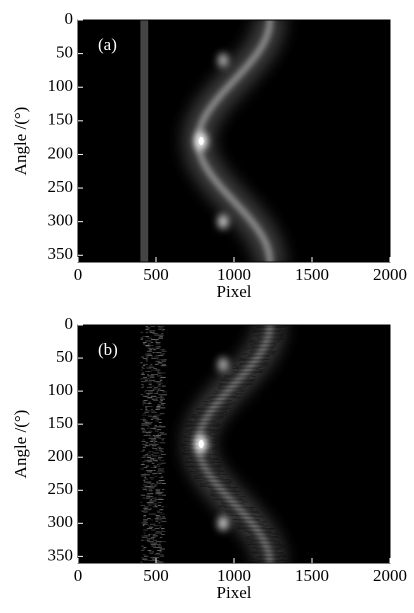 This screenshot has width=414, height=613. Describe the element at coordinates (107, 44) in the screenshot. I see `panel-label: (a)` at that location.